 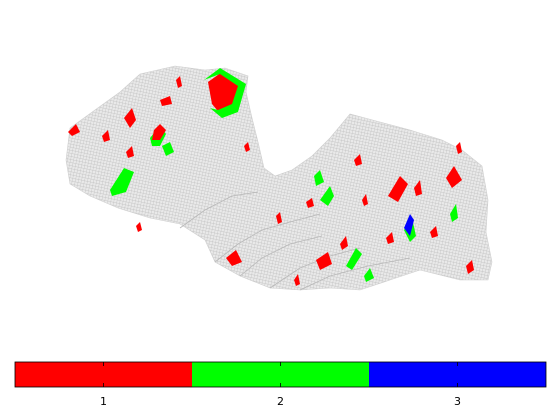 I want to click on terrain-ridges, so click(x=295, y=241).